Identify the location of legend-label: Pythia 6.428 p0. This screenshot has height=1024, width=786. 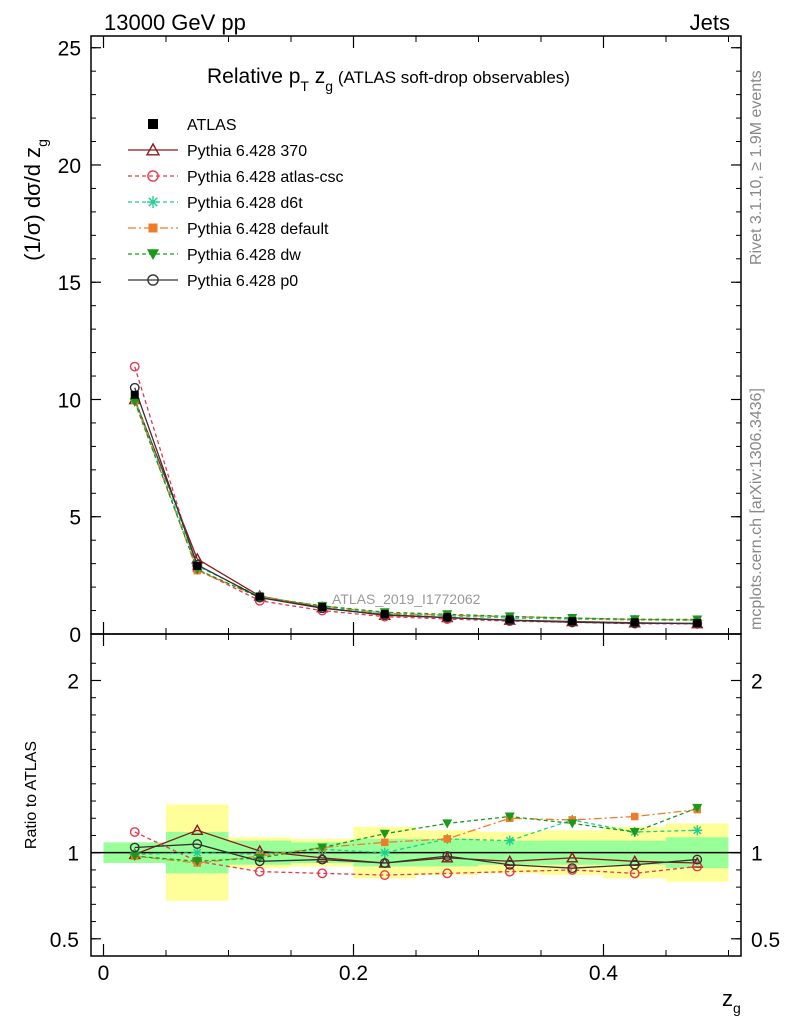
(242, 281).